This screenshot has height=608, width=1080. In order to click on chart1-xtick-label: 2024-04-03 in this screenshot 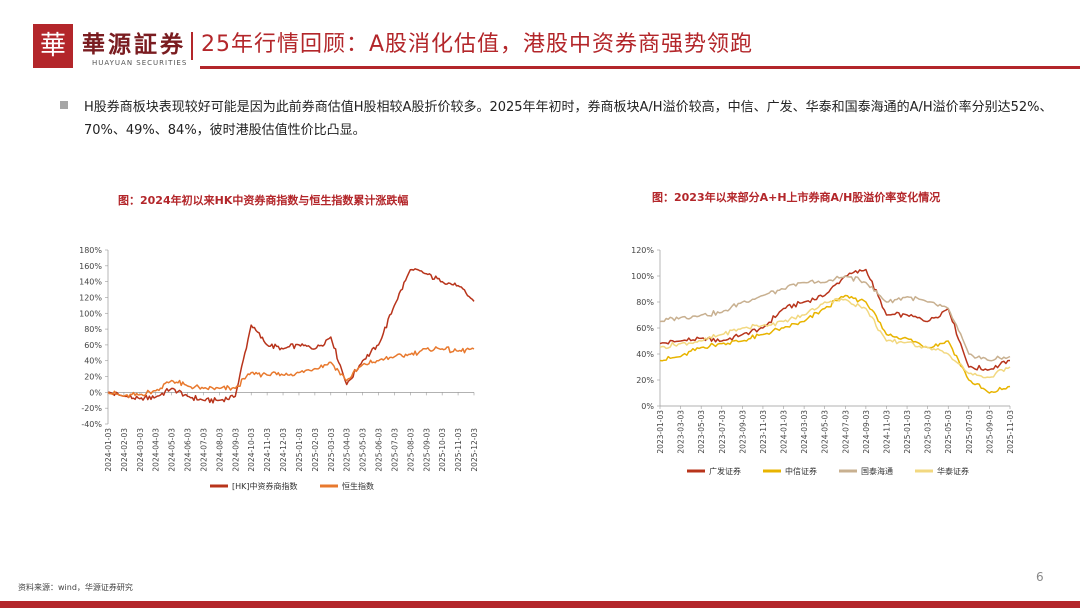, I will do `click(156, 450)`.